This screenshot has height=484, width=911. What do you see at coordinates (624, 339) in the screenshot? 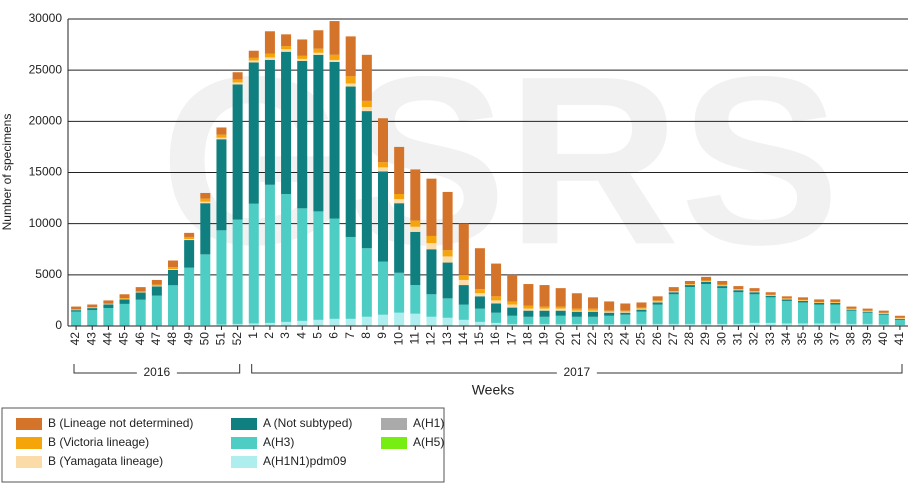
I see `x-tick-label: 24` at bounding box center [624, 339].